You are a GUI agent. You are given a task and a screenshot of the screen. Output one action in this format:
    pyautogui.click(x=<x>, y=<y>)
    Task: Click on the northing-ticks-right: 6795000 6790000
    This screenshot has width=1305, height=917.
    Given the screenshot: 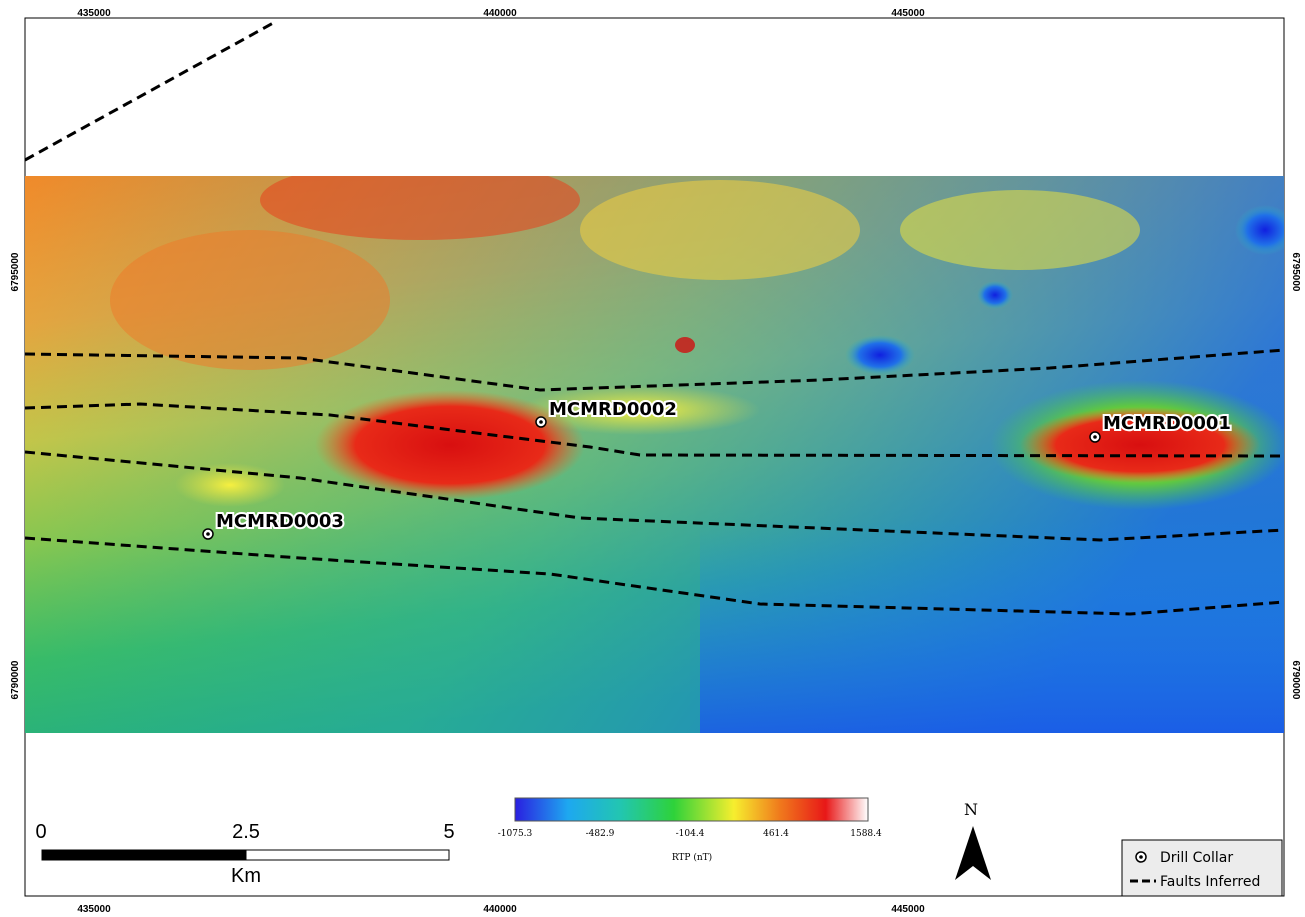 What is the action you would take?
    pyautogui.click(x=1295, y=476)
    